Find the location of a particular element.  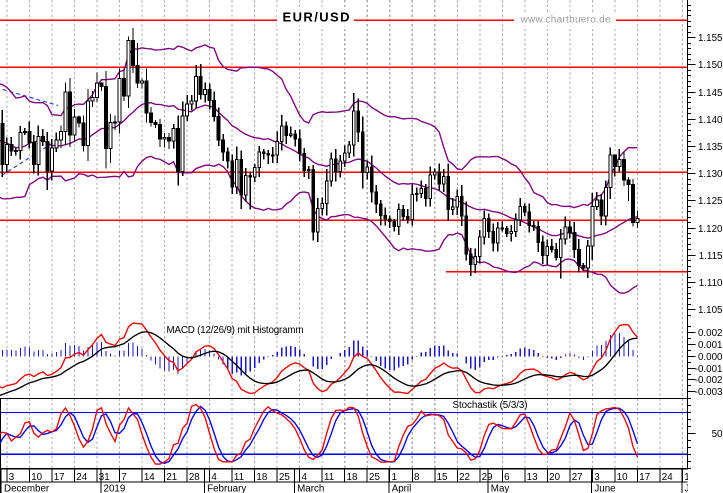

svg-text: 1.125 is located at coordinates (710, 201).